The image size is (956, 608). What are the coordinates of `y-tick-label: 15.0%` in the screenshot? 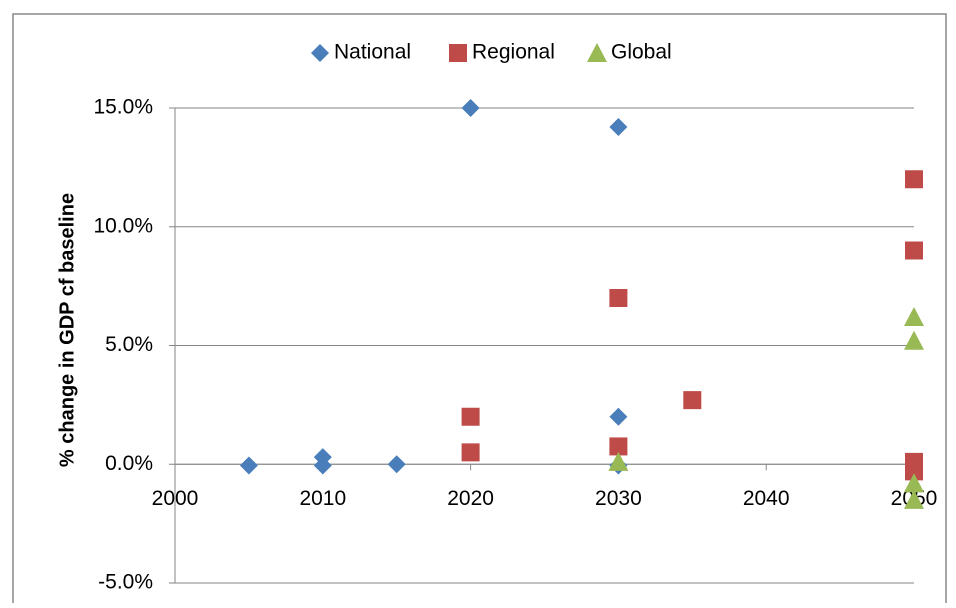 It's located at (123, 107).